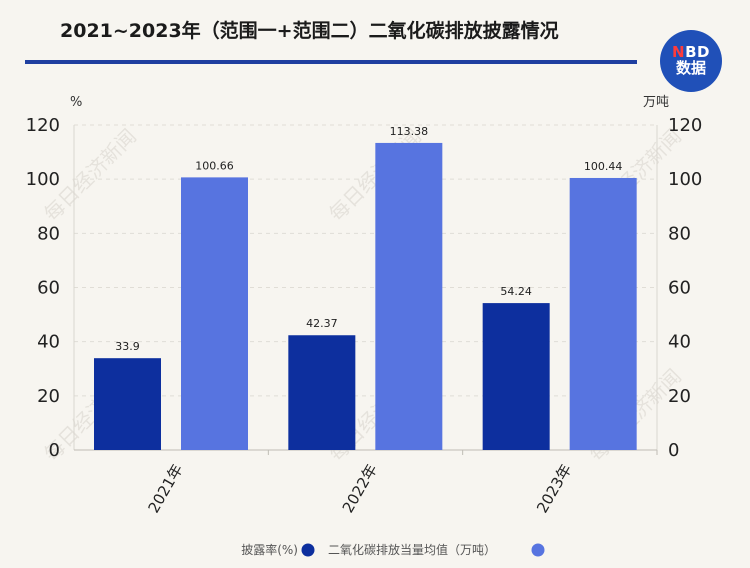  I want to click on y-right-tick-label: 20, so click(679, 396).